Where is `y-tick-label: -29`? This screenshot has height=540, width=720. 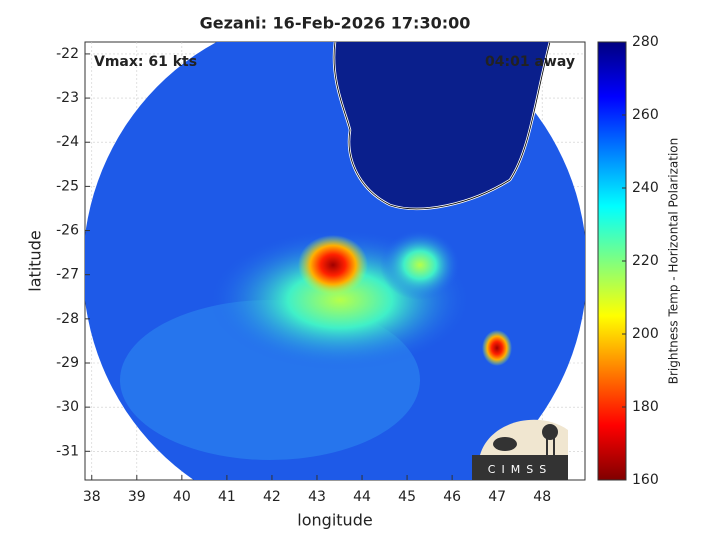
y-tick-label: -29 is located at coordinates (67, 363).